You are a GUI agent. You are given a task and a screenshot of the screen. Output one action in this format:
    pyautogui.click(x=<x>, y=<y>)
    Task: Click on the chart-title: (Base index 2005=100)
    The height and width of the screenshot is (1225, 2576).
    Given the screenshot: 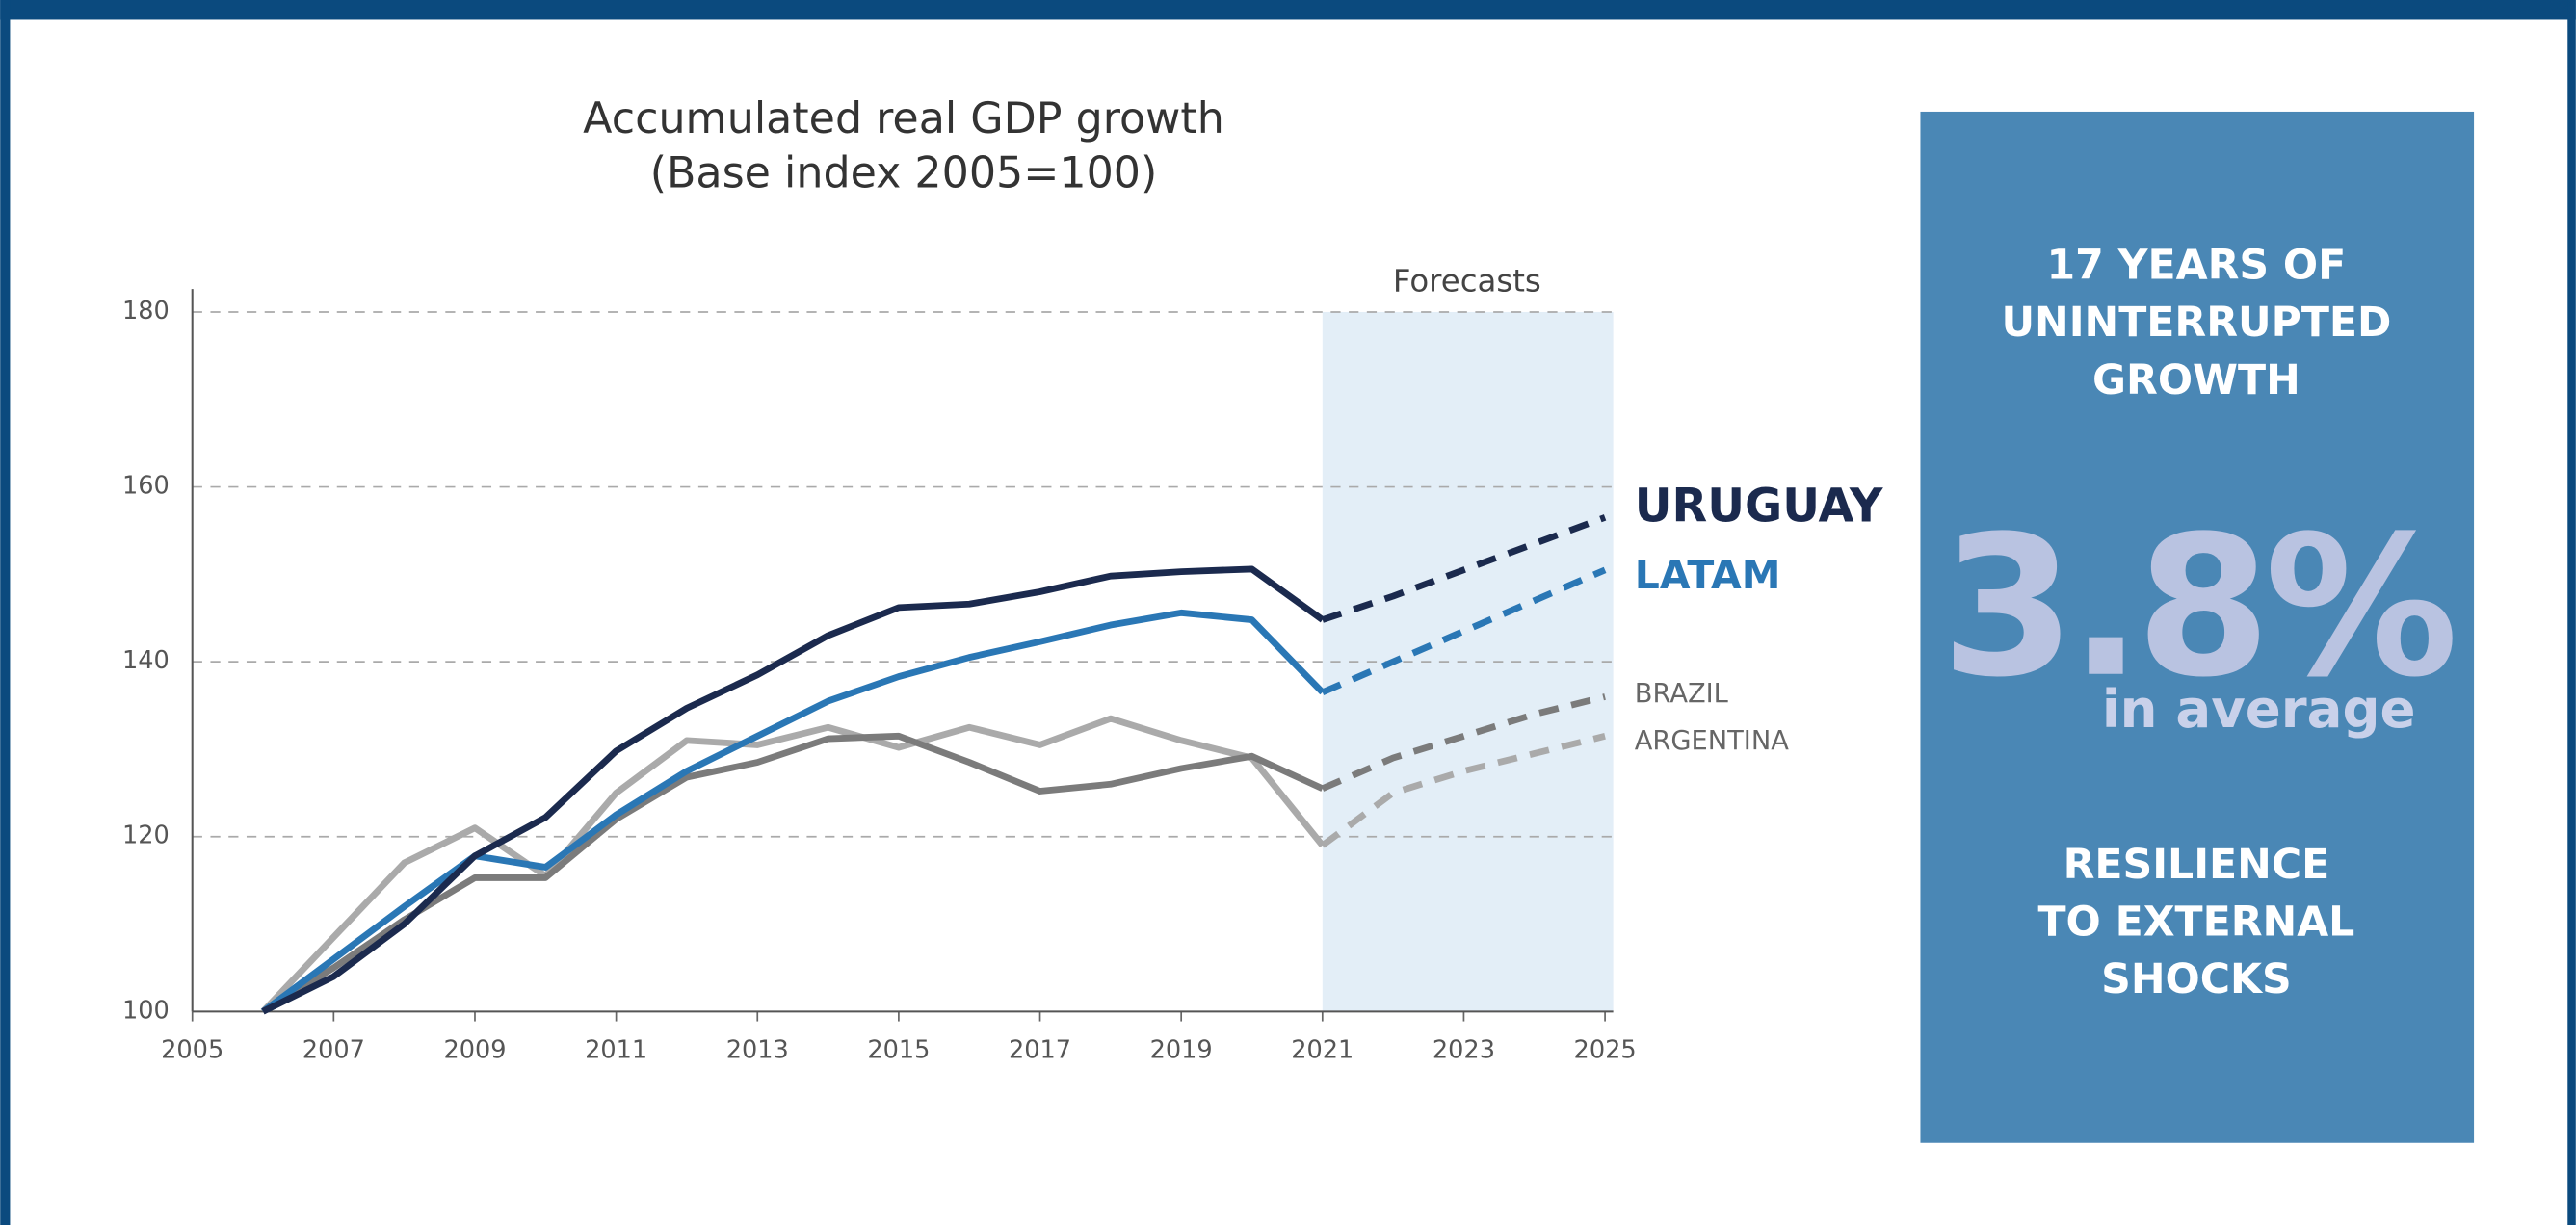 What is the action you would take?
    pyautogui.click(x=904, y=172)
    